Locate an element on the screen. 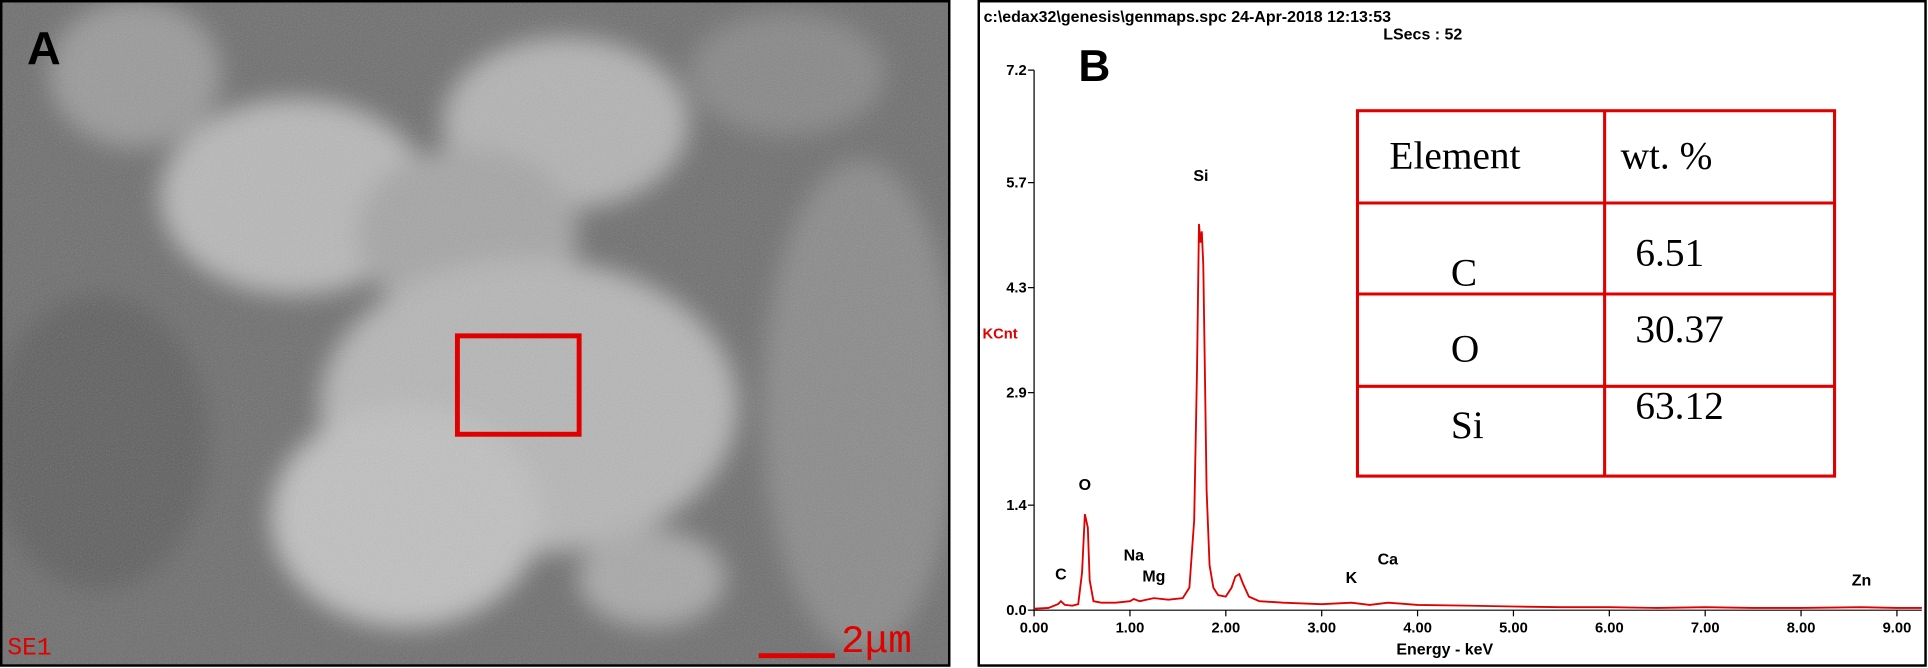 The height and width of the screenshot is (668, 1928). table-cell: O is located at coordinates (1465, 349).